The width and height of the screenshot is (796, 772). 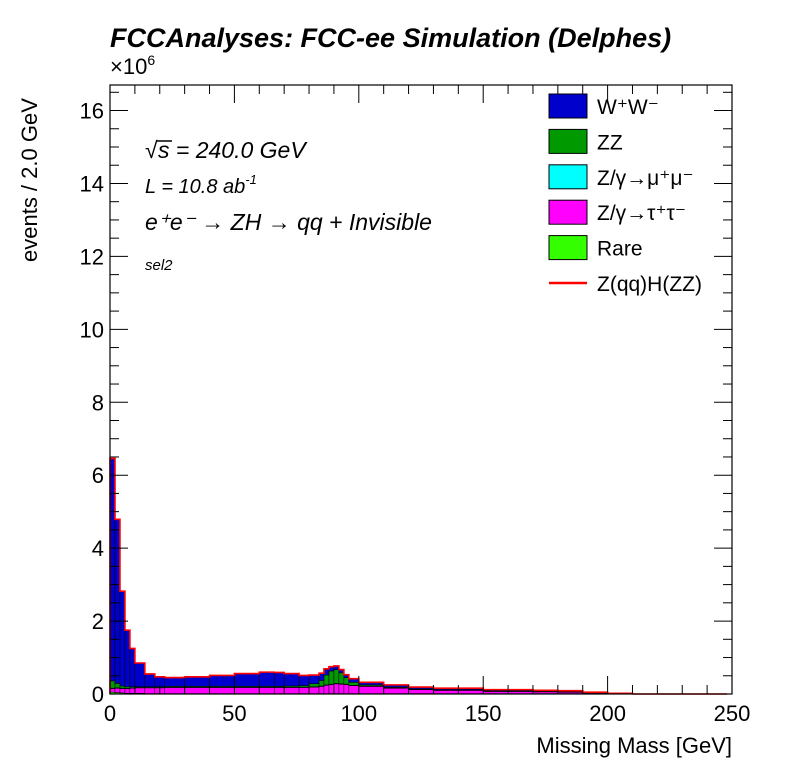 What do you see at coordinates (288, 222) in the screenshot?
I see `process-annotation: e⁺e⁻ → ZH → qq + Invisible` at bounding box center [288, 222].